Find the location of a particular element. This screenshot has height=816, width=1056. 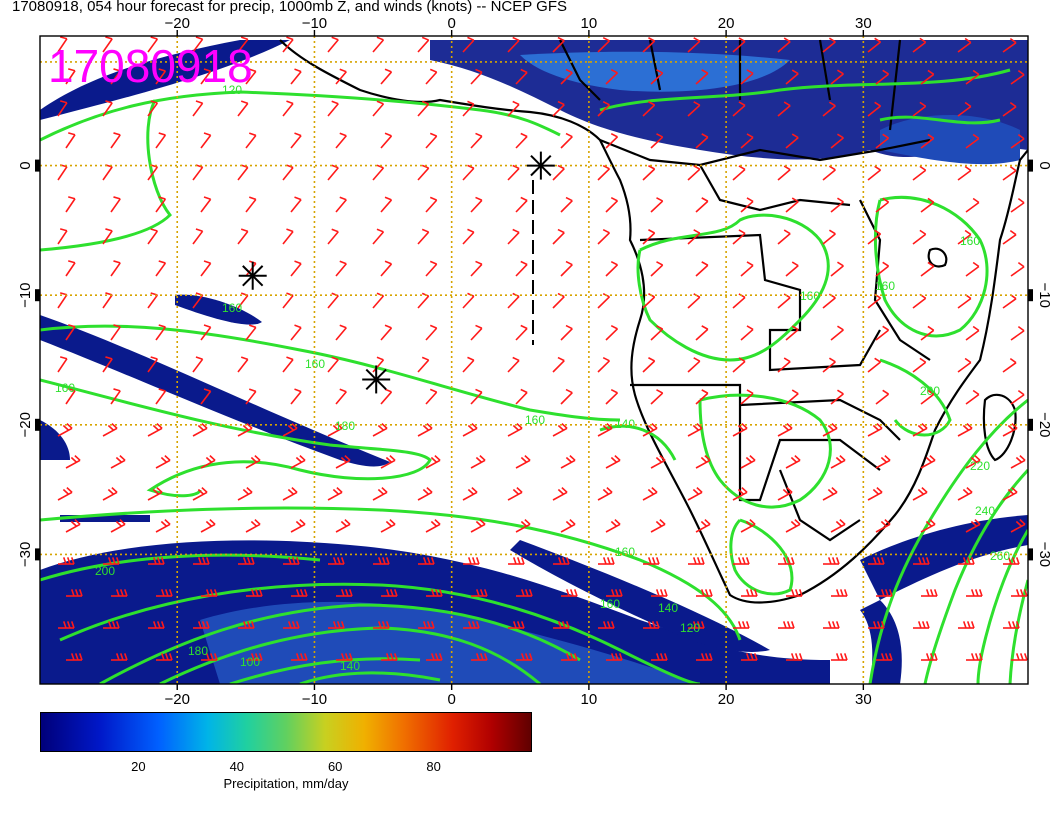

madagascar is located at coordinates (999, 427).